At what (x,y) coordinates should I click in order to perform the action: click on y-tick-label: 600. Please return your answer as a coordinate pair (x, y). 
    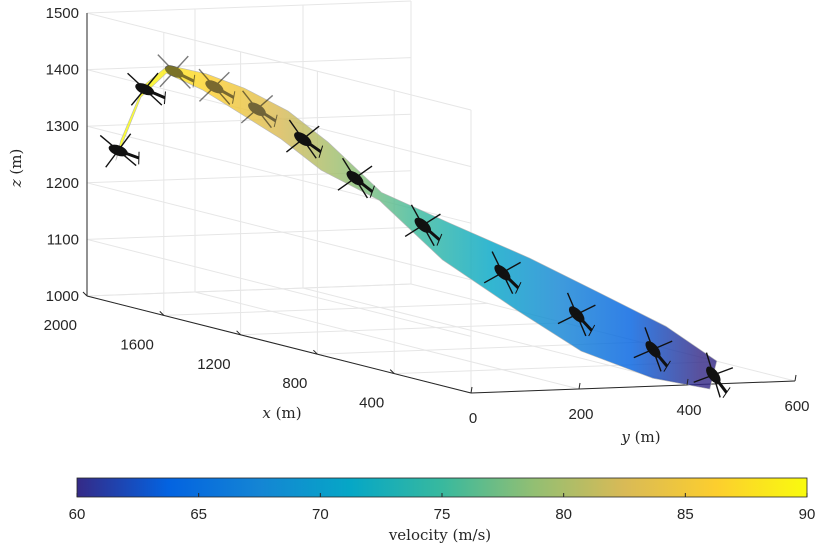
    Looking at the image, I should click on (796, 406).